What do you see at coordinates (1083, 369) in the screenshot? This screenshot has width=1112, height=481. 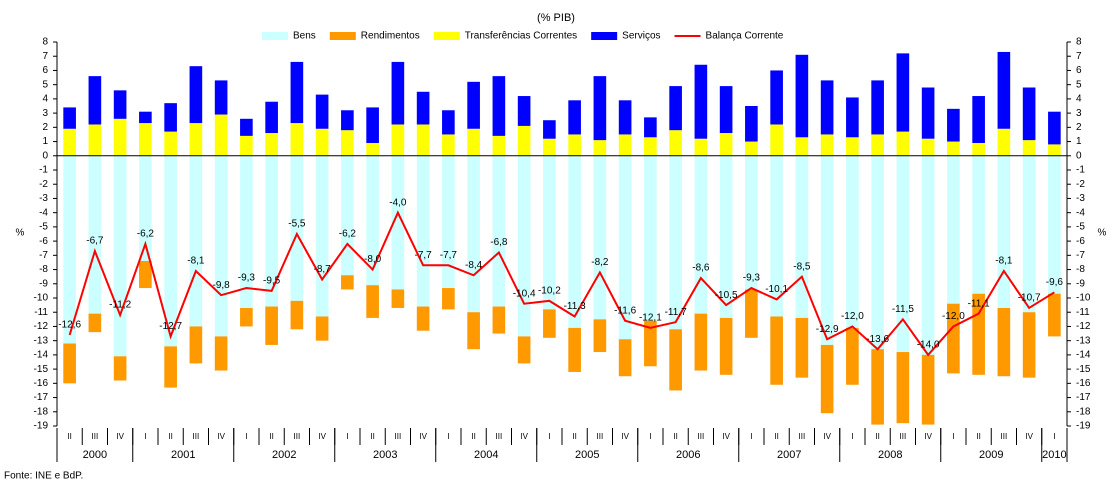 I see `y2-tick-label: -15` at bounding box center [1083, 369].